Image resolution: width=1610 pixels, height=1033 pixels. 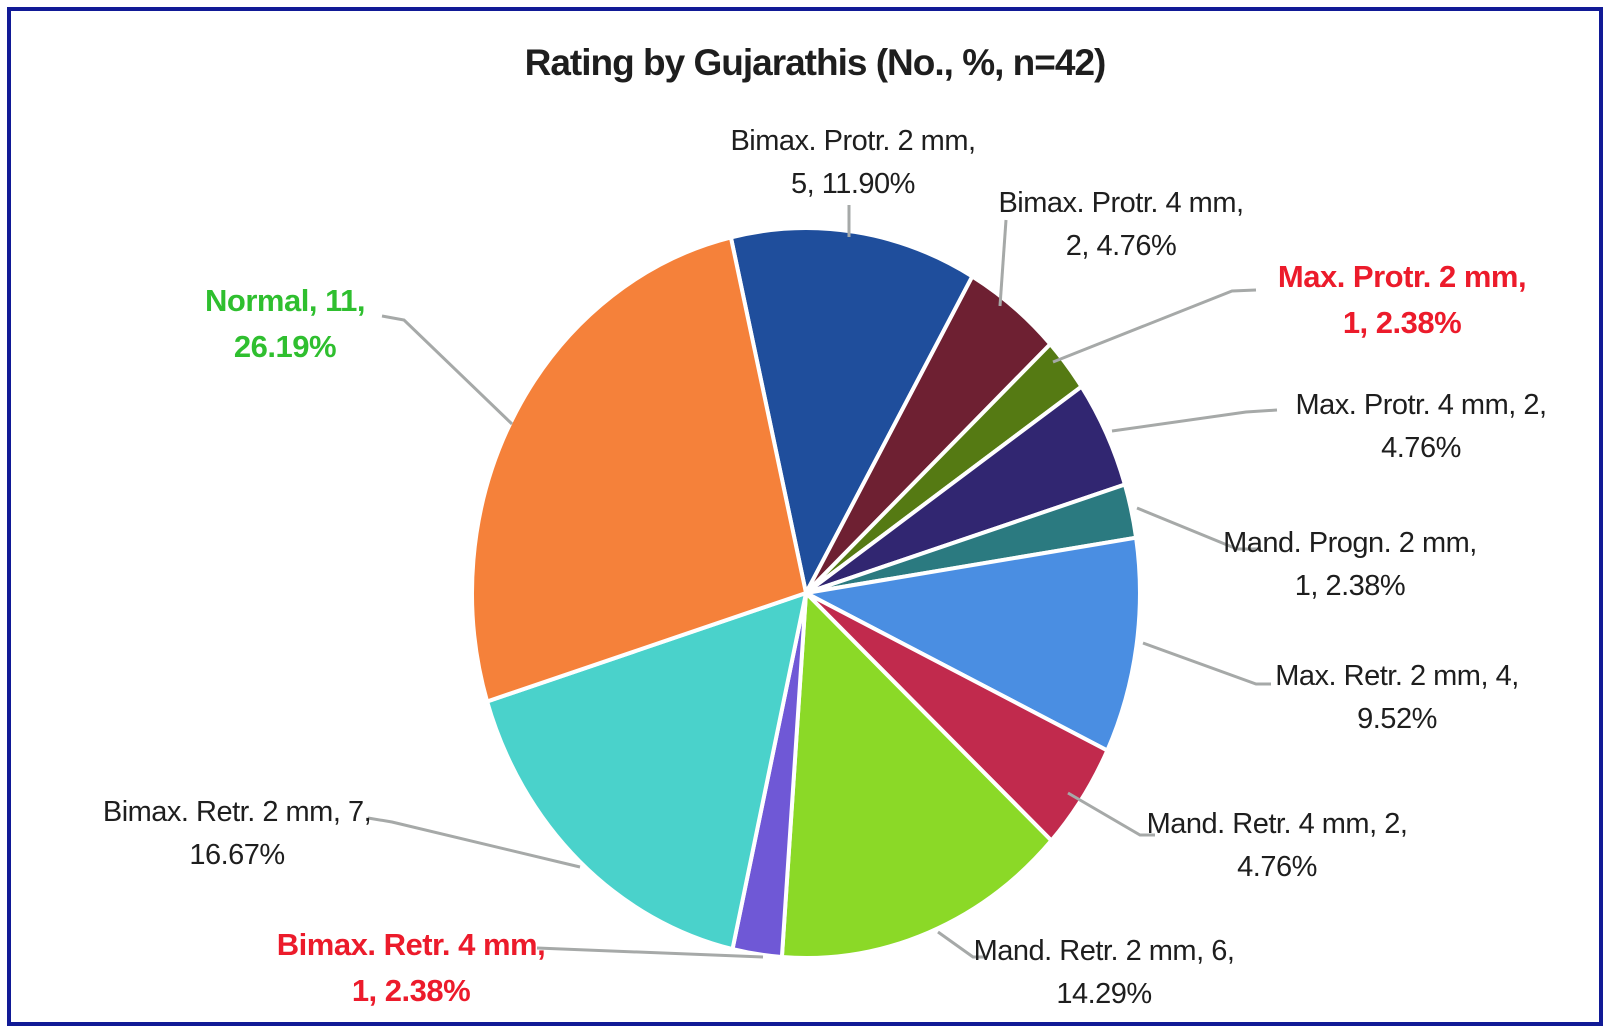 What do you see at coordinates (411, 944) in the screenshot?
I see `callout-line: Bimax. Retr. 4 mm,` at bounding box center [411, 944].